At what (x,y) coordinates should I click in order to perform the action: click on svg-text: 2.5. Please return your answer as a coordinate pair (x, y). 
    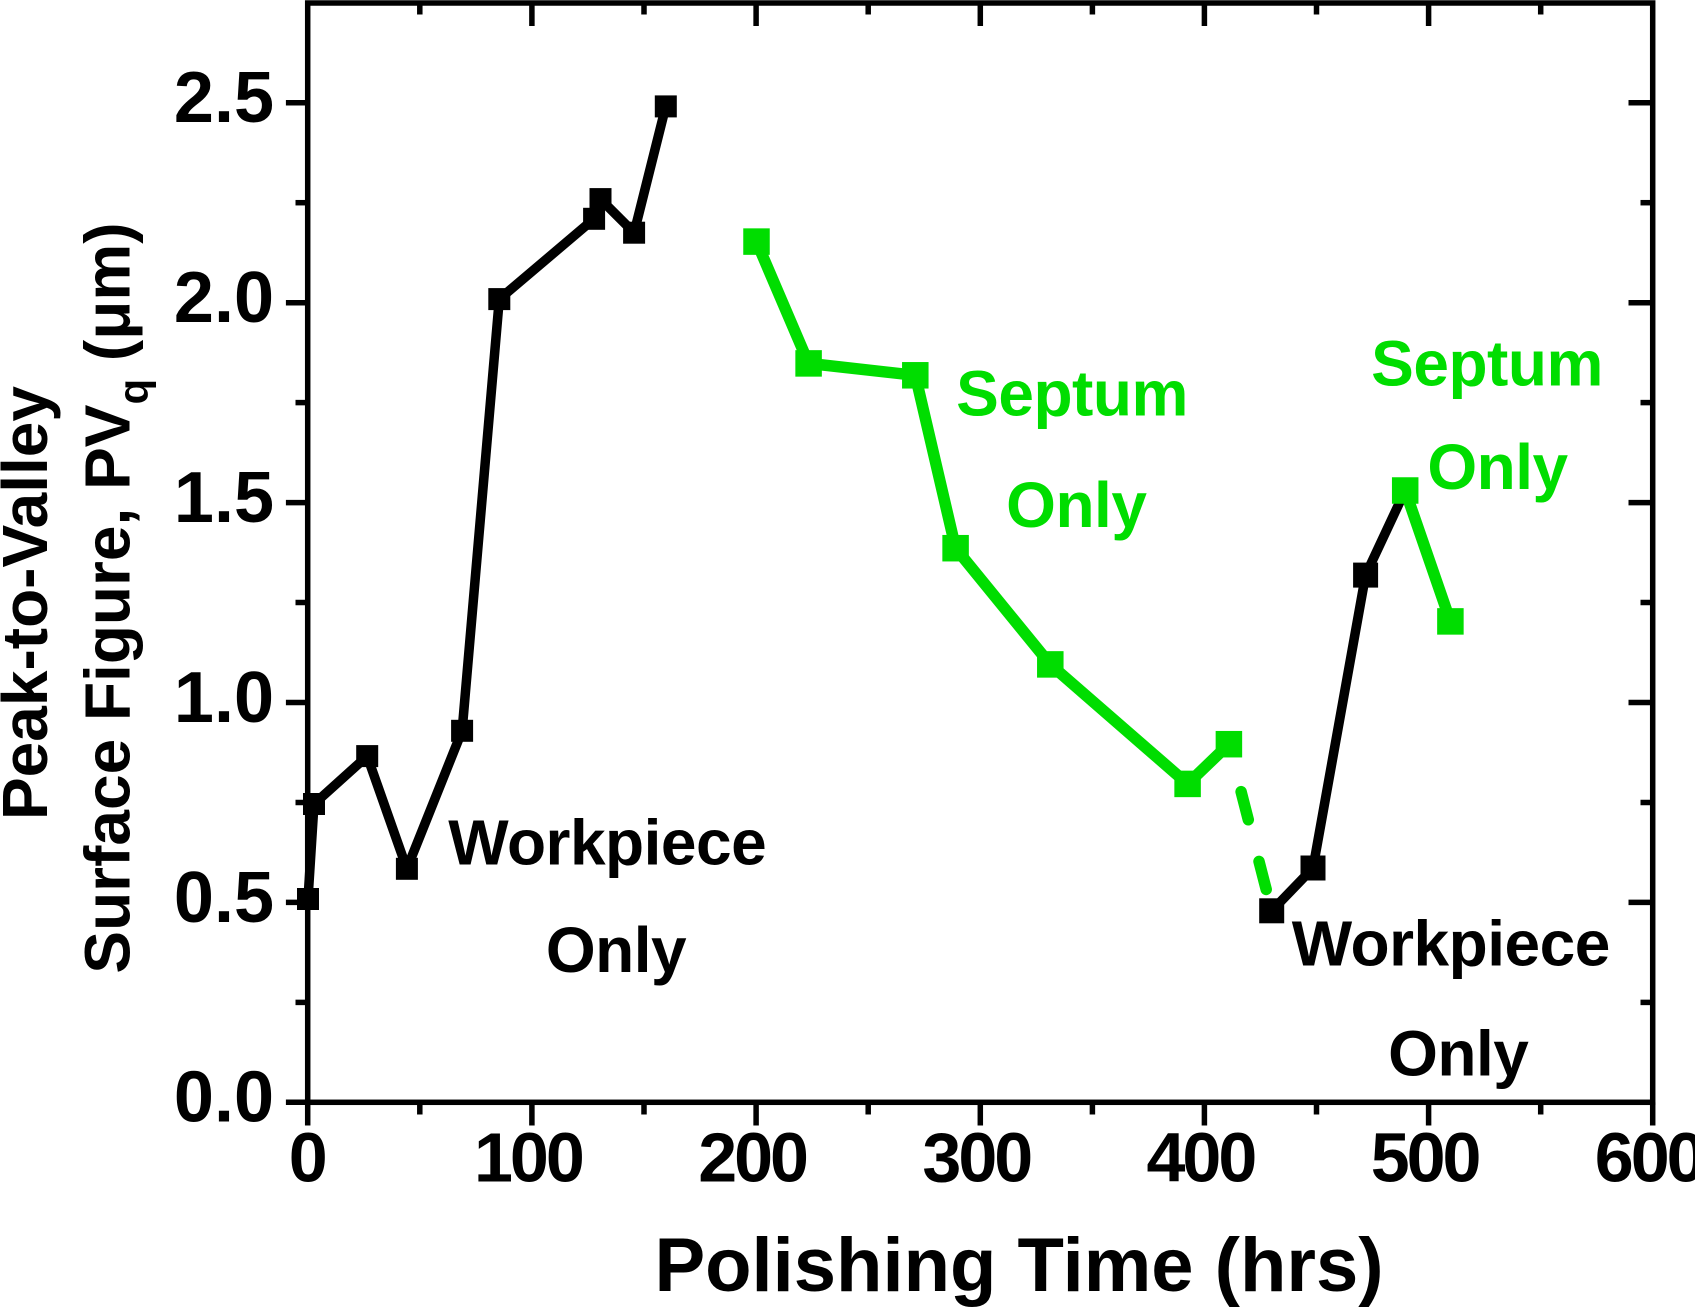
    Looking at the image, I should click on (224, 98).